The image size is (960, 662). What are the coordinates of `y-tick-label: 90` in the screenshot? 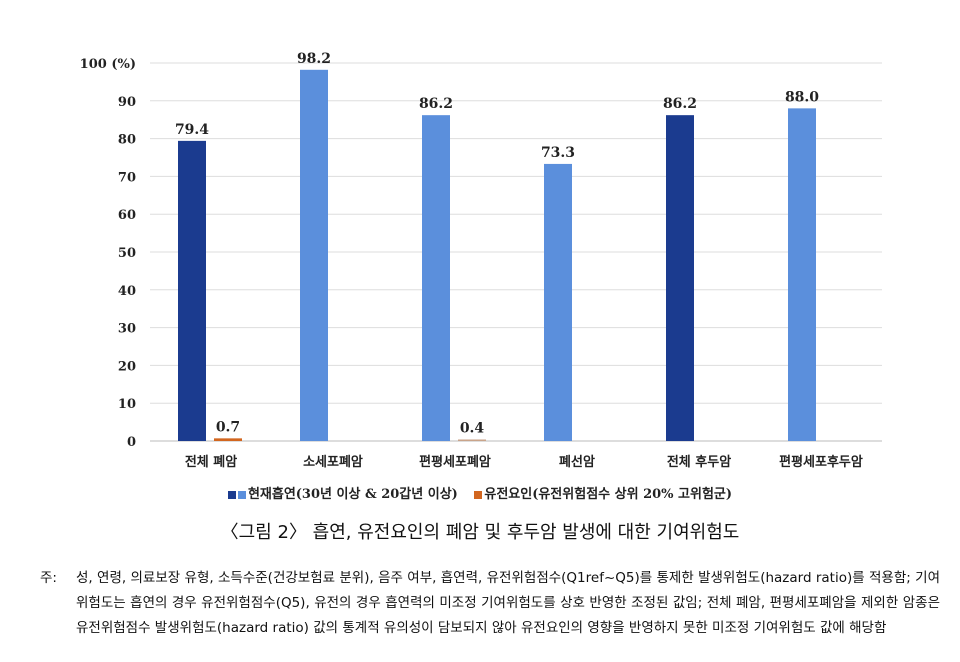 It's located at (127, 102).